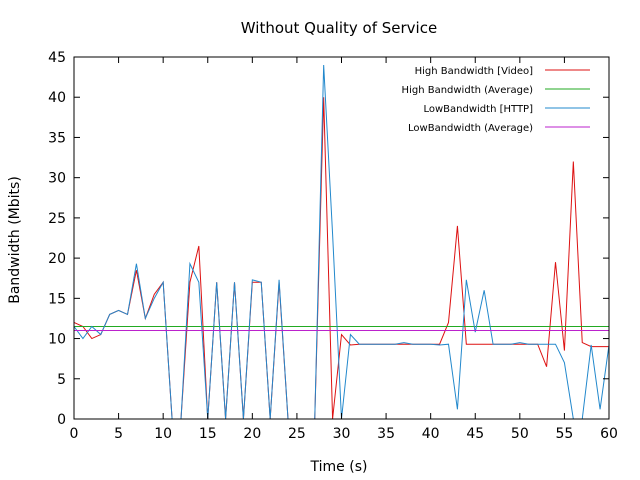 This screenshot has width=640, height=480. What do you see at coordinates (342, 434) in the screenshot?
I see `x-tick-label: 30` at bounding box center [342, 434].